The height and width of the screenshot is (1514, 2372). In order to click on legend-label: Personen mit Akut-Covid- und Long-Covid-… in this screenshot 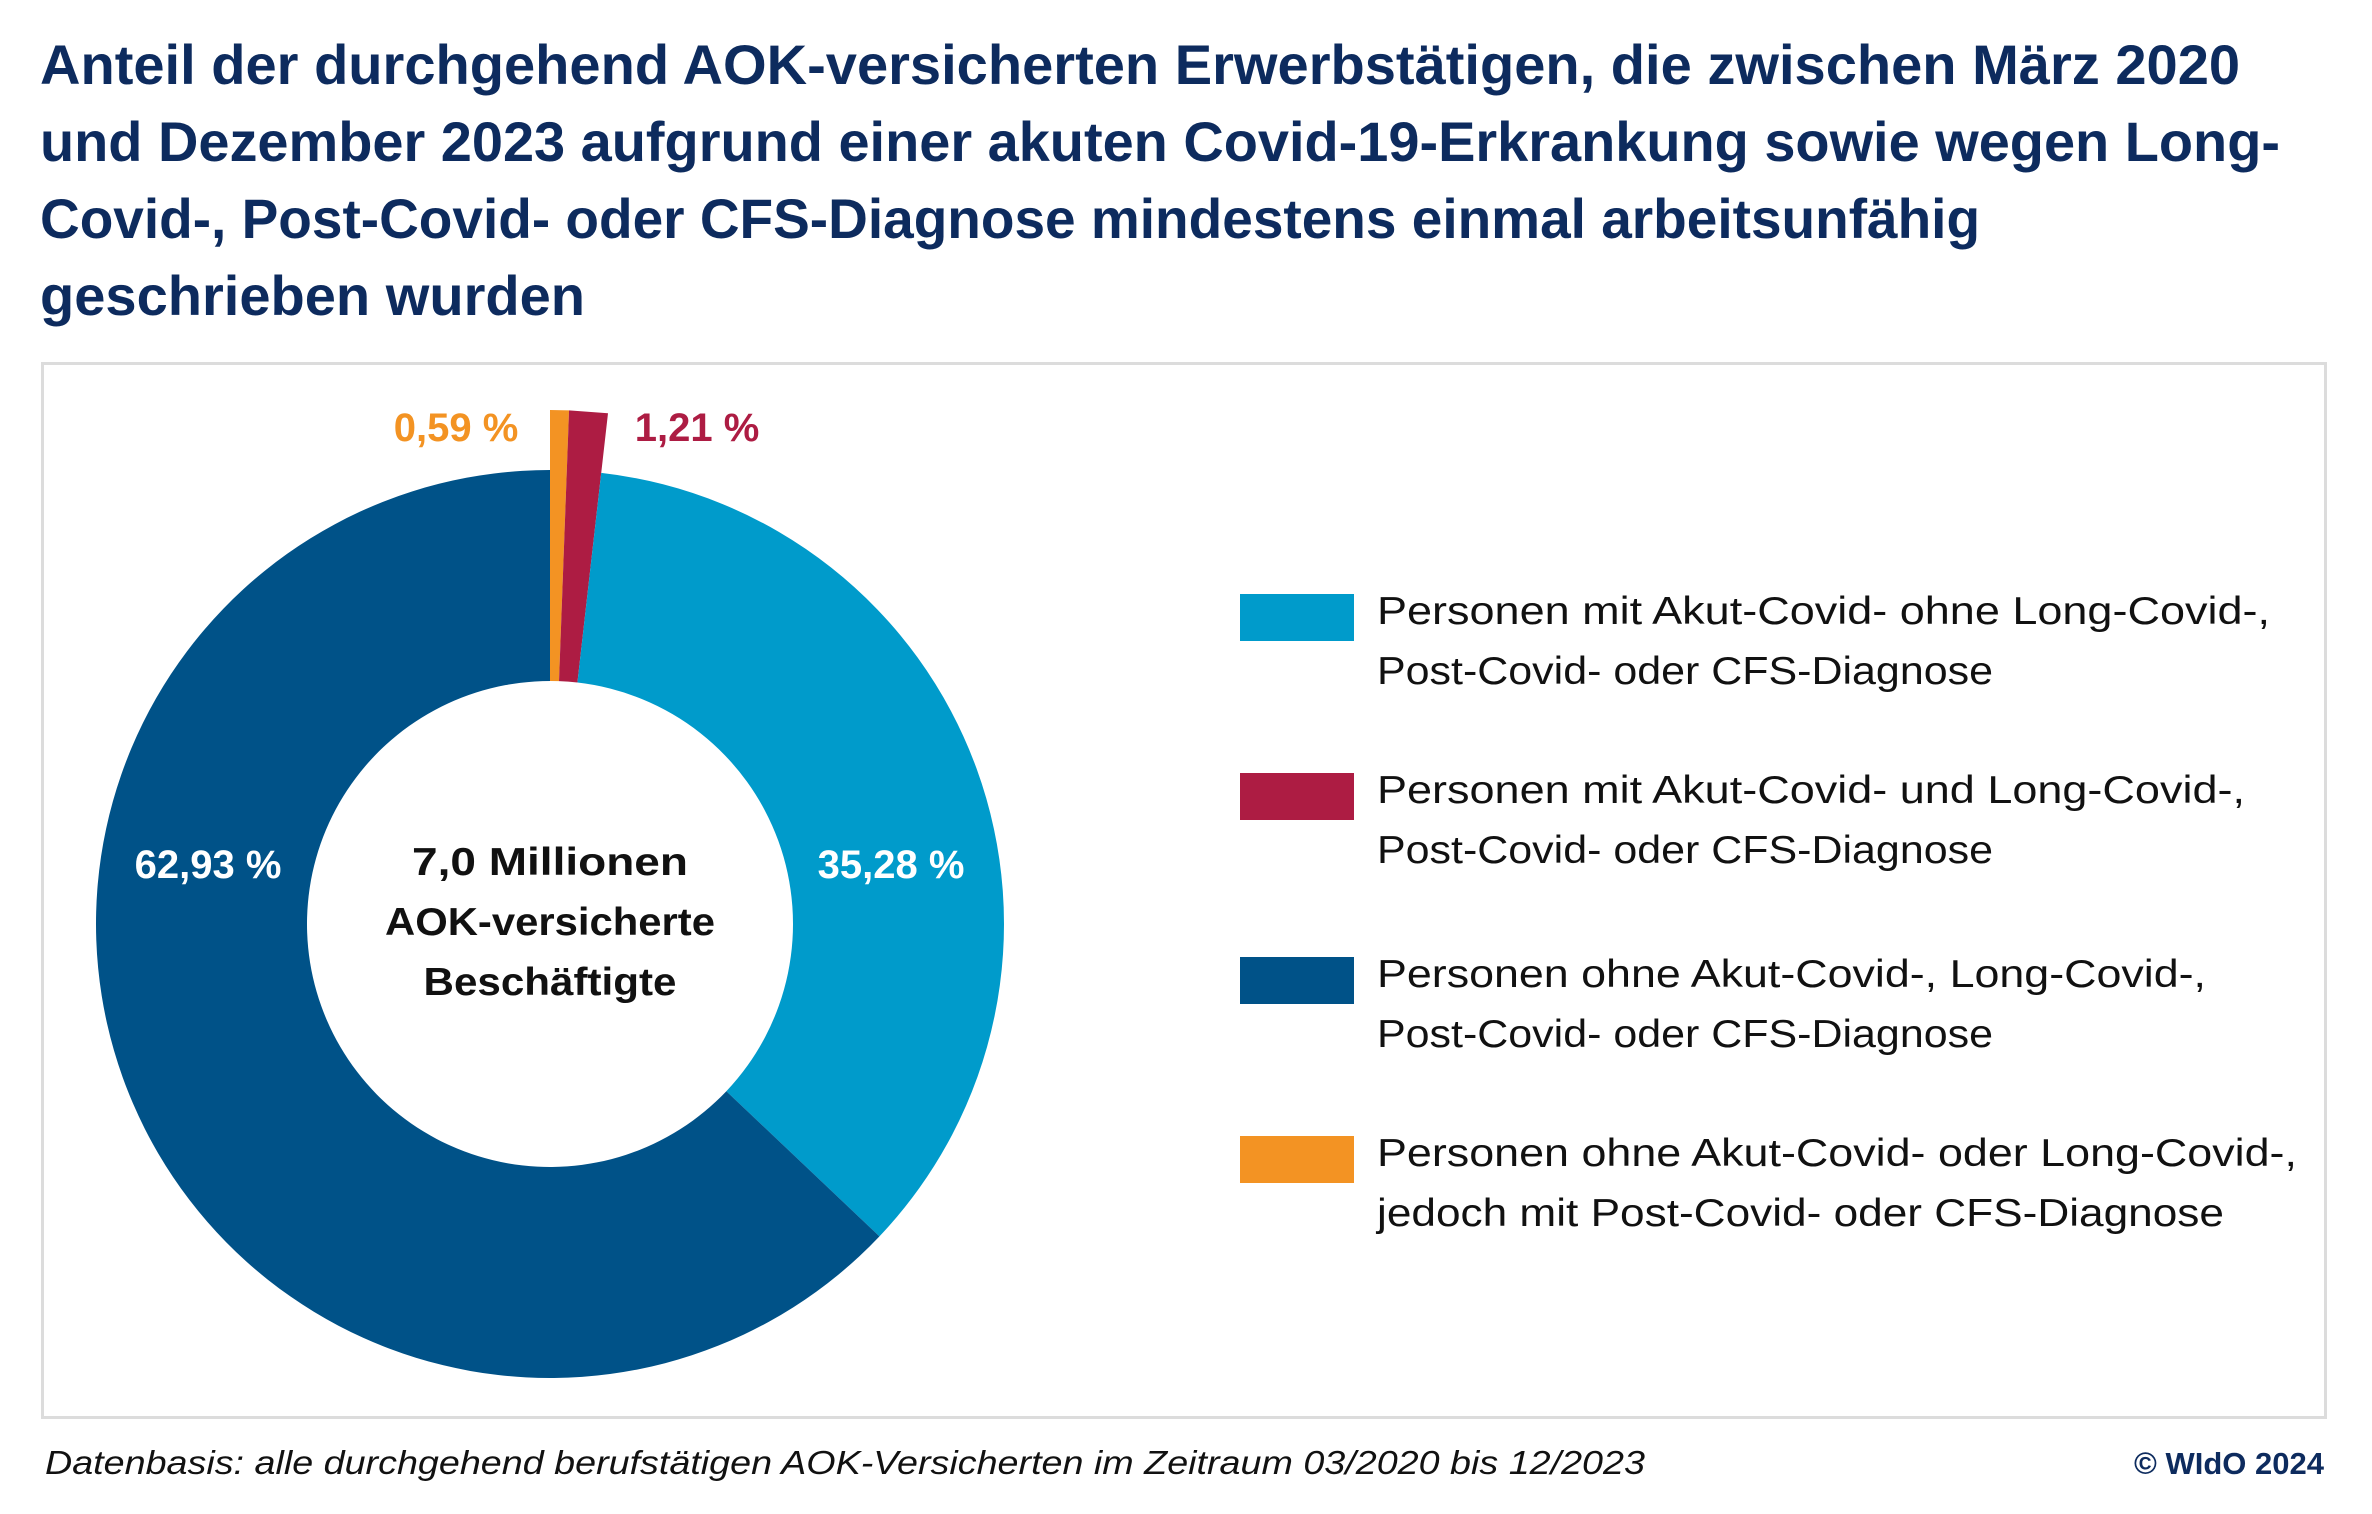, I will do `click(1811, 820)`.